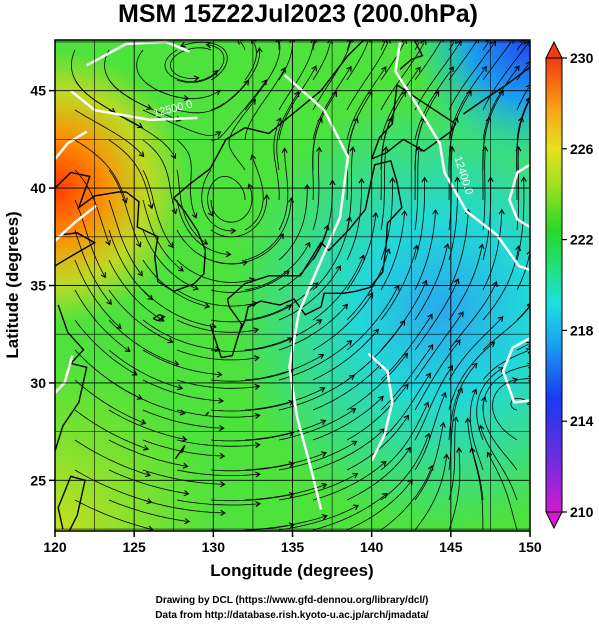  Describe the element at coordinates (293, 547) in the screenshot. I see `x-tick-label: 135` at that location.